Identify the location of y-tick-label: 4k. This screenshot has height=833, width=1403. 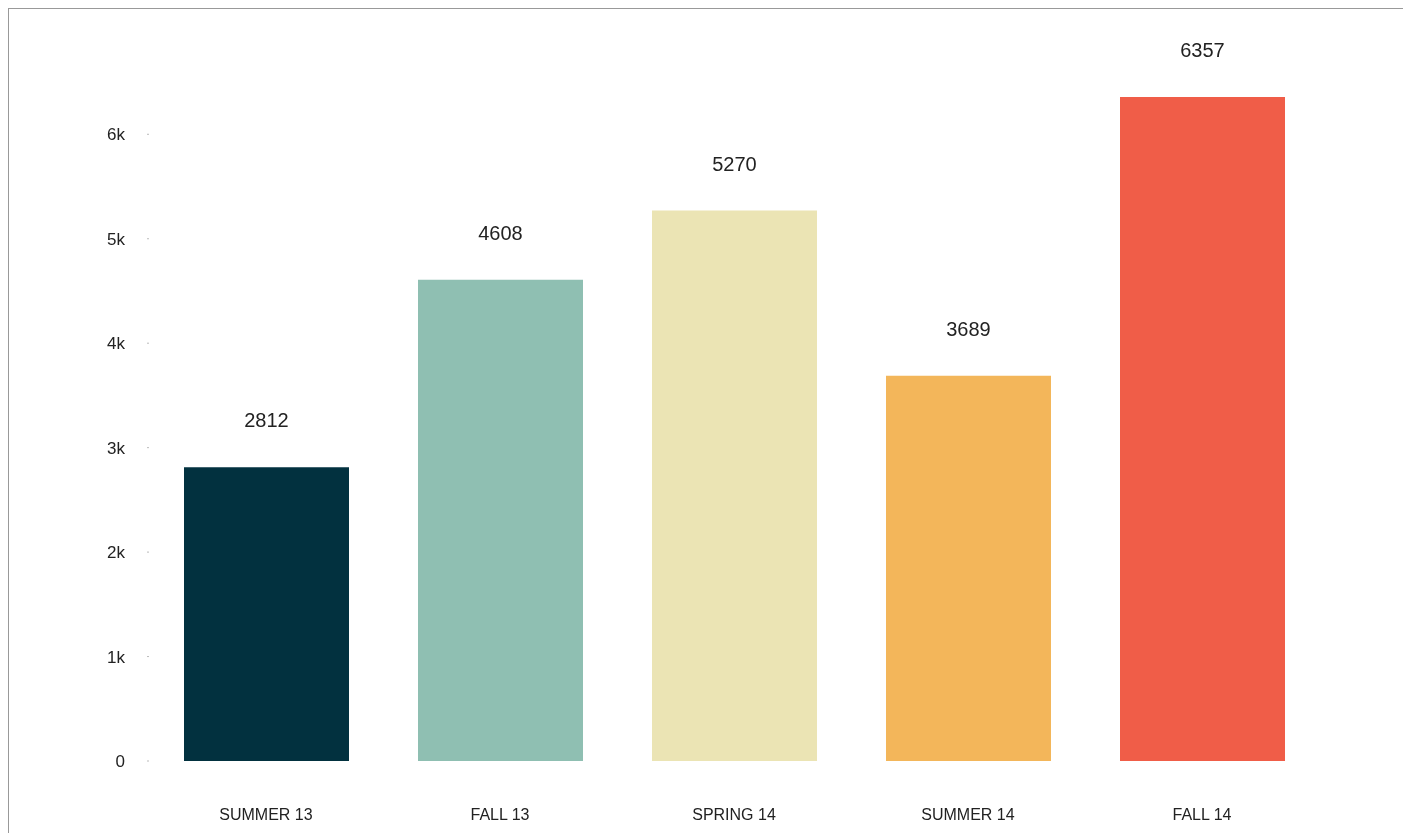
(116, 344).